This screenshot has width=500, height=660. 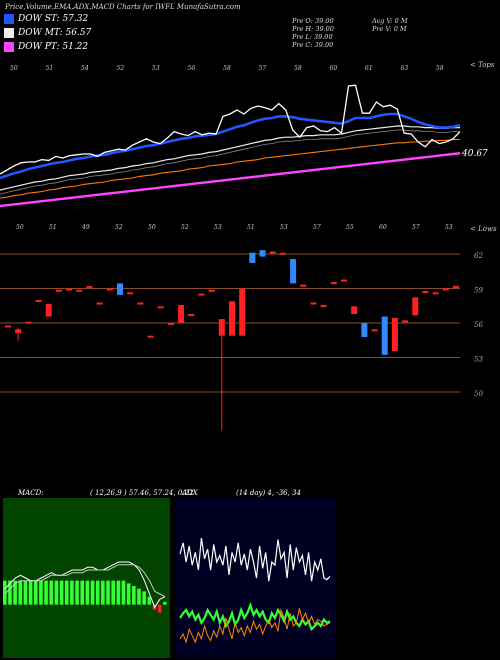 I want to click on tops-label: < Tops, so click(x=482, y=65).